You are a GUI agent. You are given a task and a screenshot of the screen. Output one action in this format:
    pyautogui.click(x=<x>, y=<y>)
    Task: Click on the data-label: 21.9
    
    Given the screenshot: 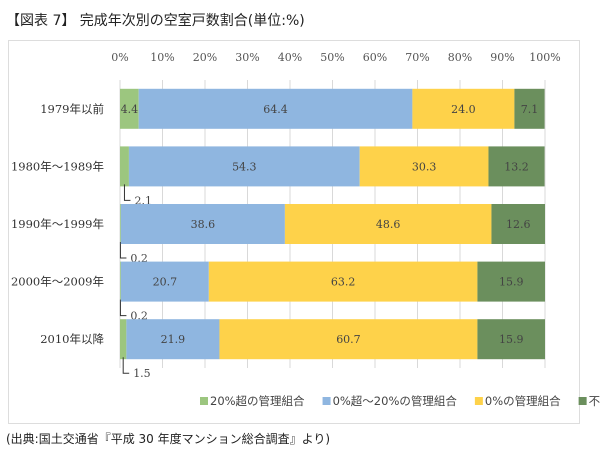 What is the action you would take?
    pyautogui.click(x=173, y=339)
    